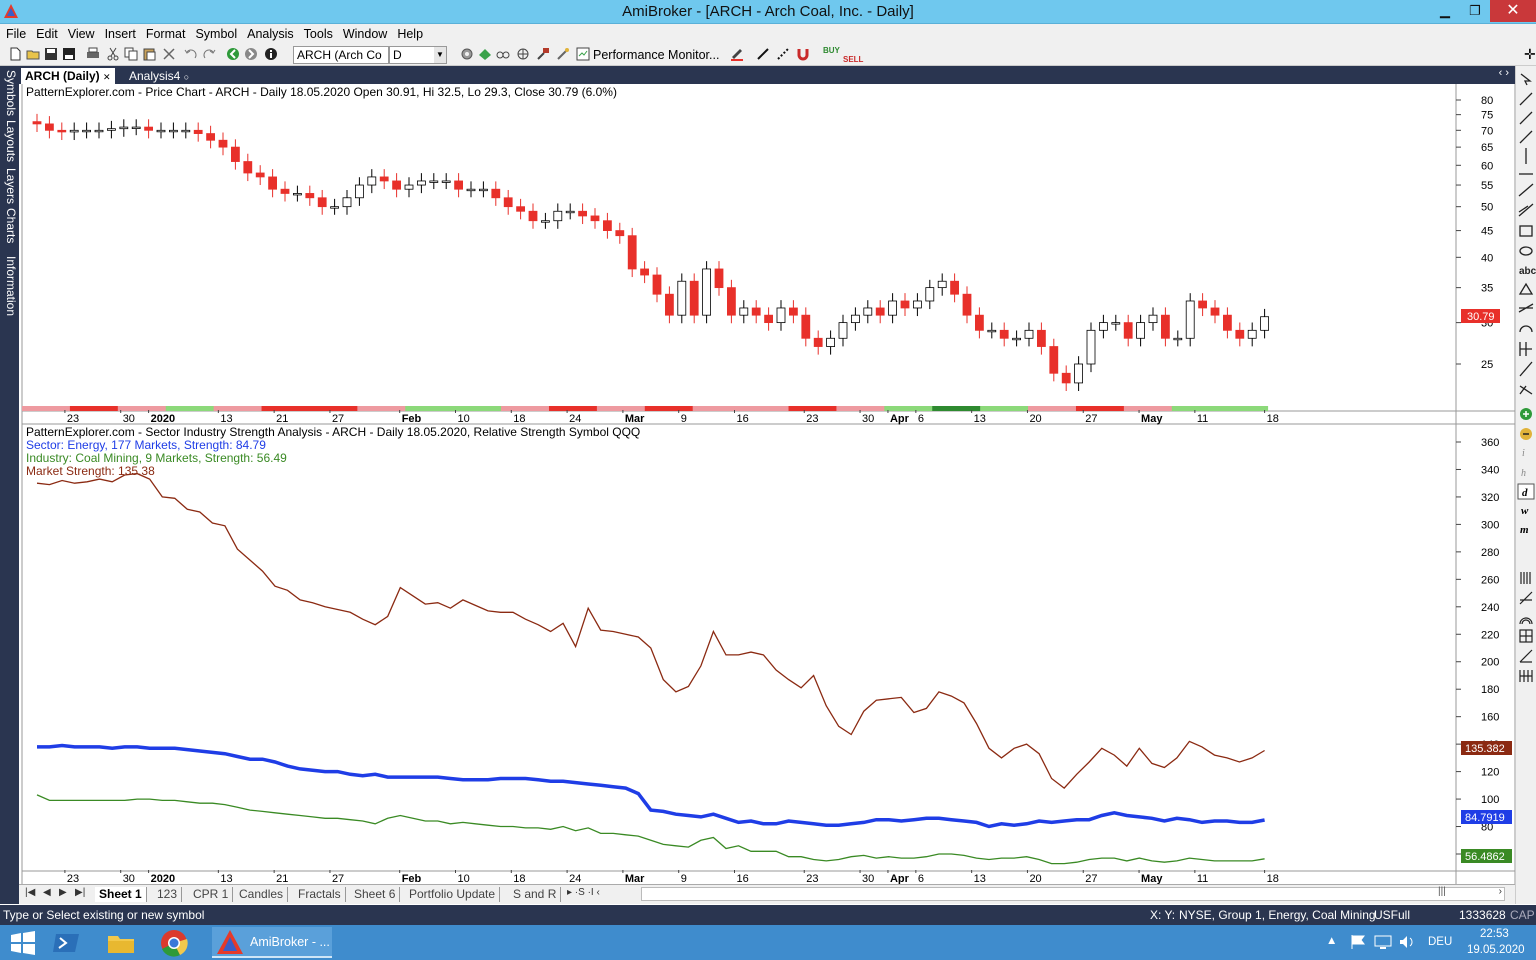 This screenshot has width=1536, height=960. Describe the element at coordinates (583, 54) in the screenshot. I see `performance-monitor-icon` at that location.